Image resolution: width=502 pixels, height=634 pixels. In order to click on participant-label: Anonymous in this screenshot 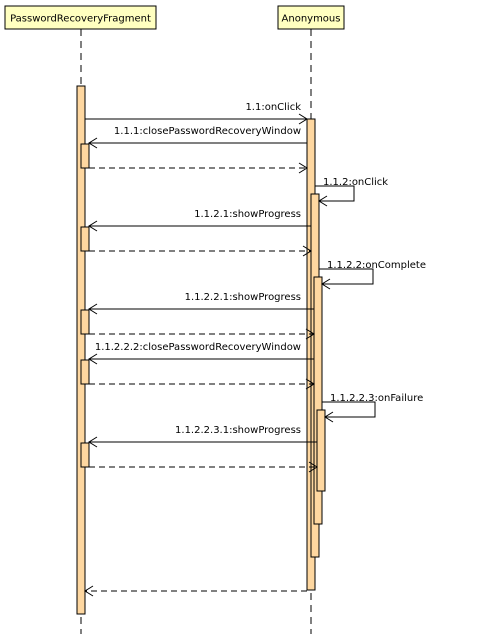, I will do `click(311, 19)`.